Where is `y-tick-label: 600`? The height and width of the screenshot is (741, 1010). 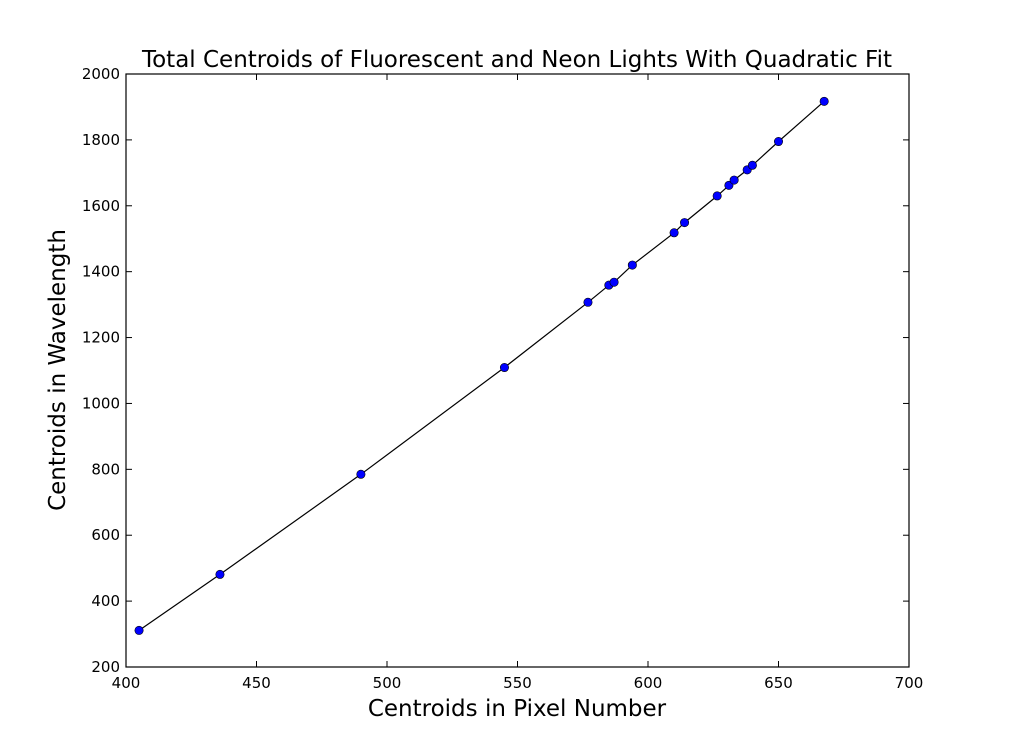 y-tick-label: 600 is located at coordinates (105, 535).